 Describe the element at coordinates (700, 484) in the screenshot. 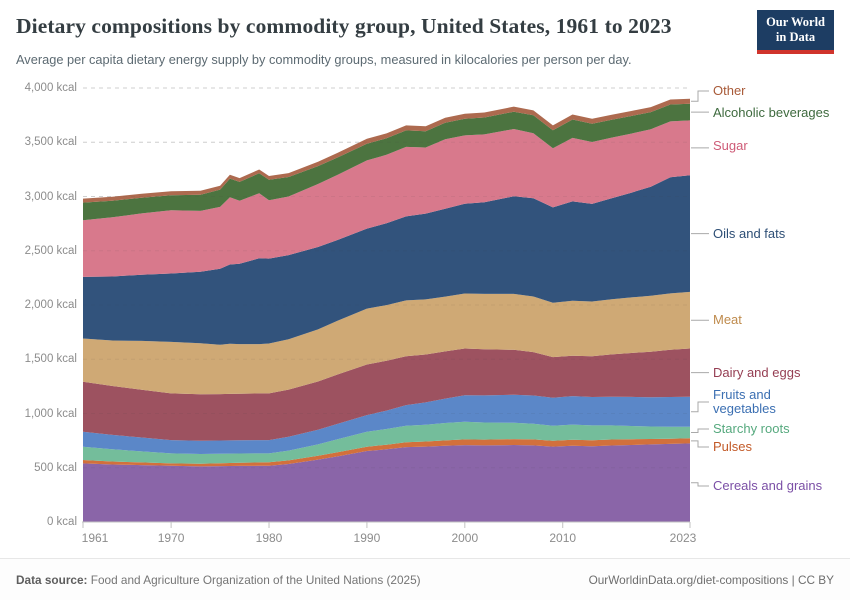

I see `legend-connector-cereals` at that location.